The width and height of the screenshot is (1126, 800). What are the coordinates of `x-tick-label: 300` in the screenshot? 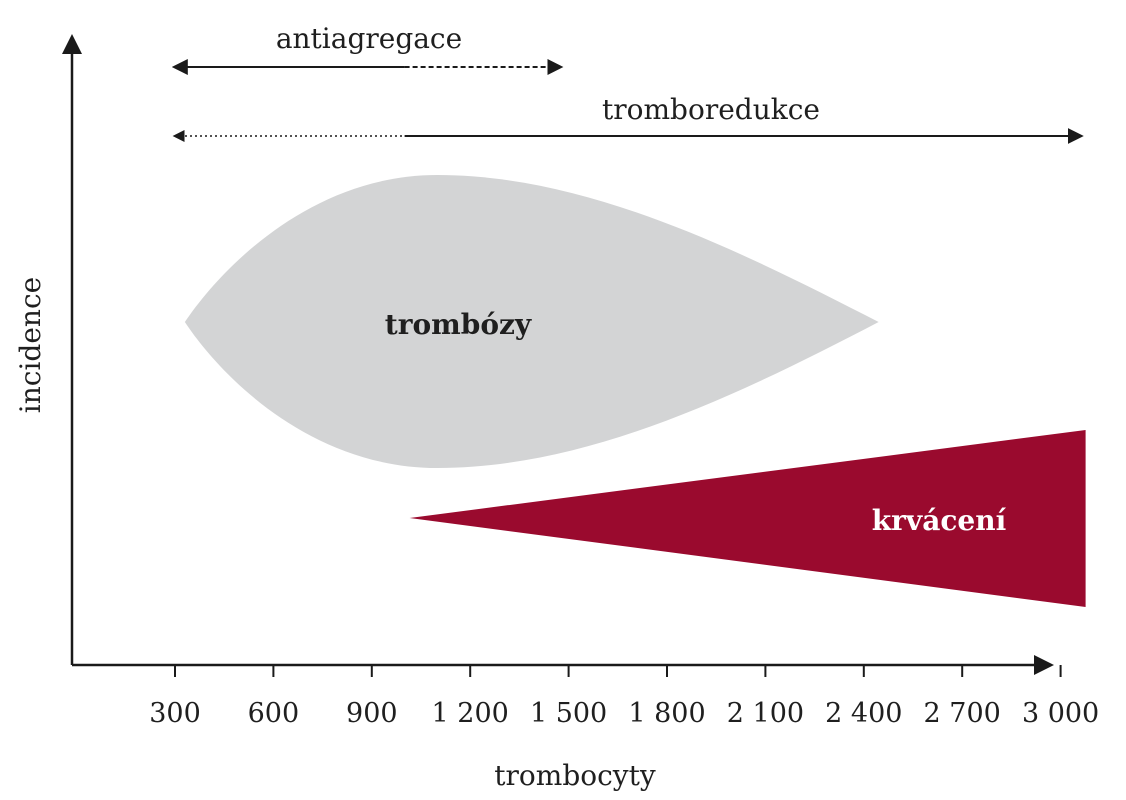 It's located at (175, 713).